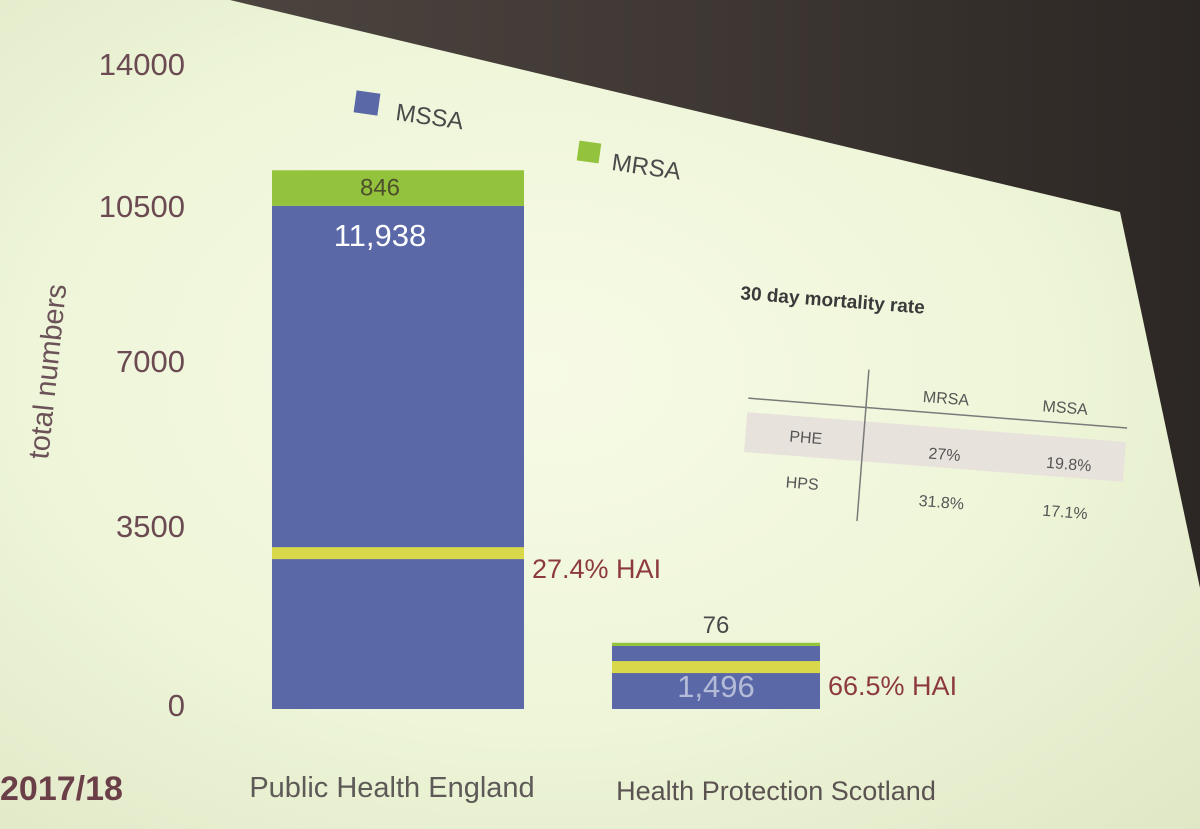 Image resolution: width=1200 pixels, height=829 pixels. What do you see at coordinates (142, 206) in the screenshot?
I see `y-tick-label: 10500` at bounding box center [142, 206].